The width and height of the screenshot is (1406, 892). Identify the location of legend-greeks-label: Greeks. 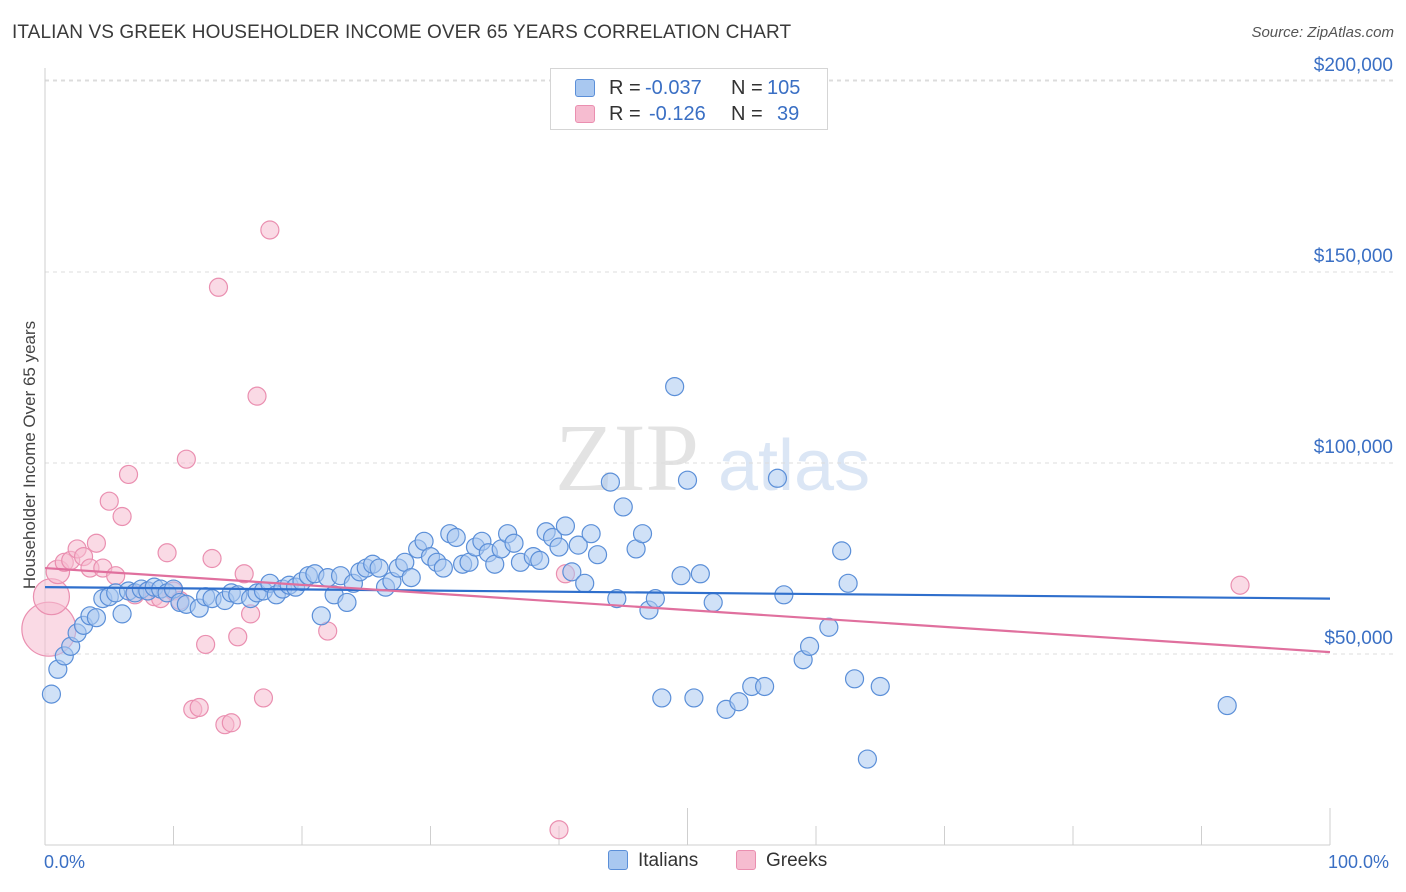
(797, 860).